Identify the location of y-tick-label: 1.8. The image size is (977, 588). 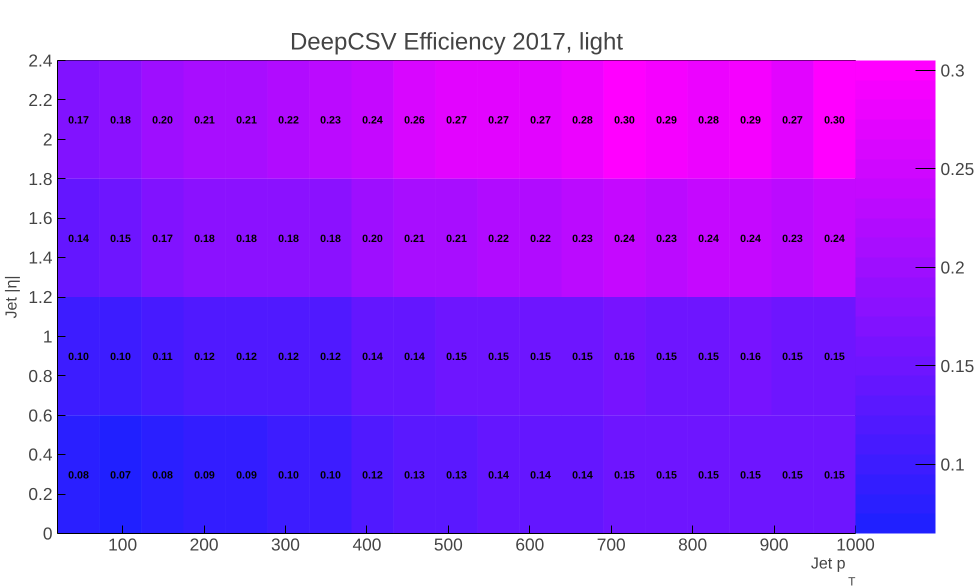
(40, 178).